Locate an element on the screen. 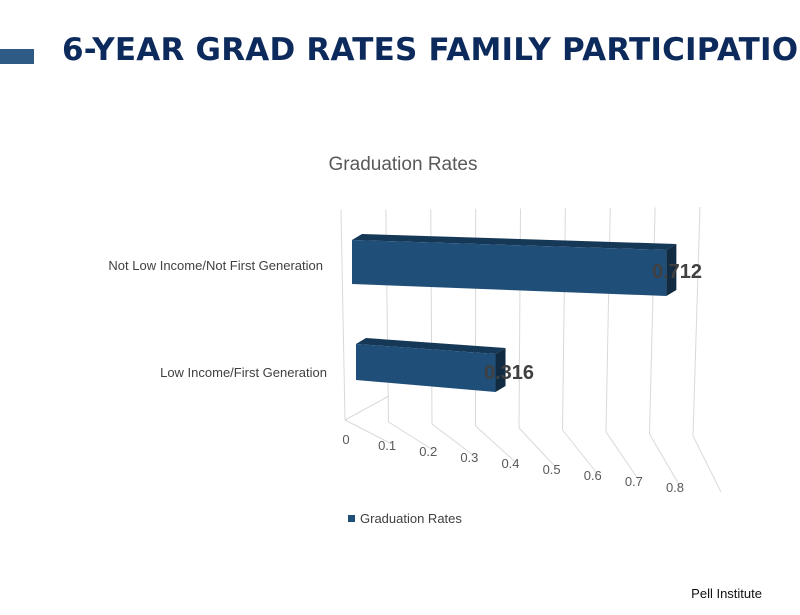 The height and width of the screenshot is (615, 800). x-tick-label: 0.3 is located at coordinates (469, 457).